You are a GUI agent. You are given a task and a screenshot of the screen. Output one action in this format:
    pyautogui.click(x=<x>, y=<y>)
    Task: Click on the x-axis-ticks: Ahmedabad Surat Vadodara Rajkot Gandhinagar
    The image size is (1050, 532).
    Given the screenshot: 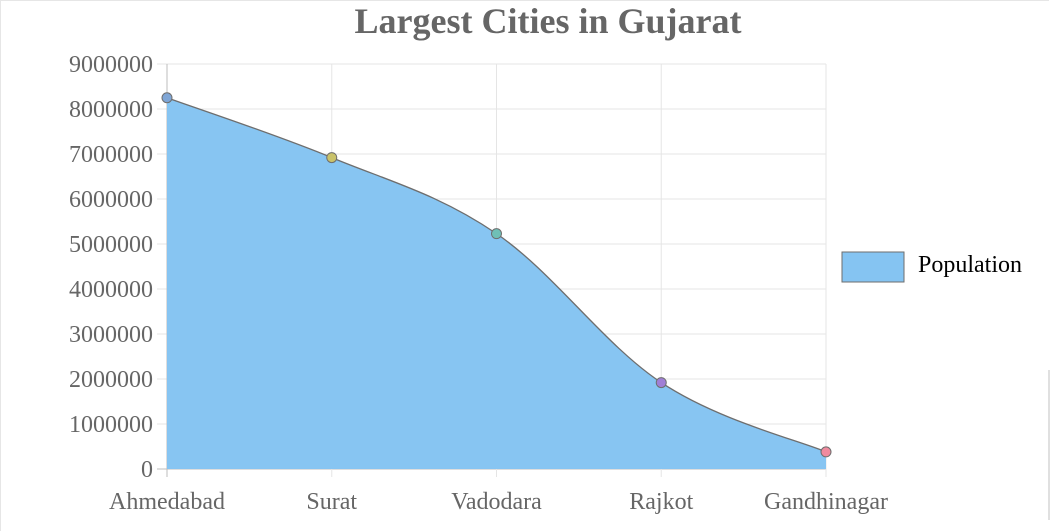 What is the action you would take?
    pyautogui.click(x=498, y=502)
    